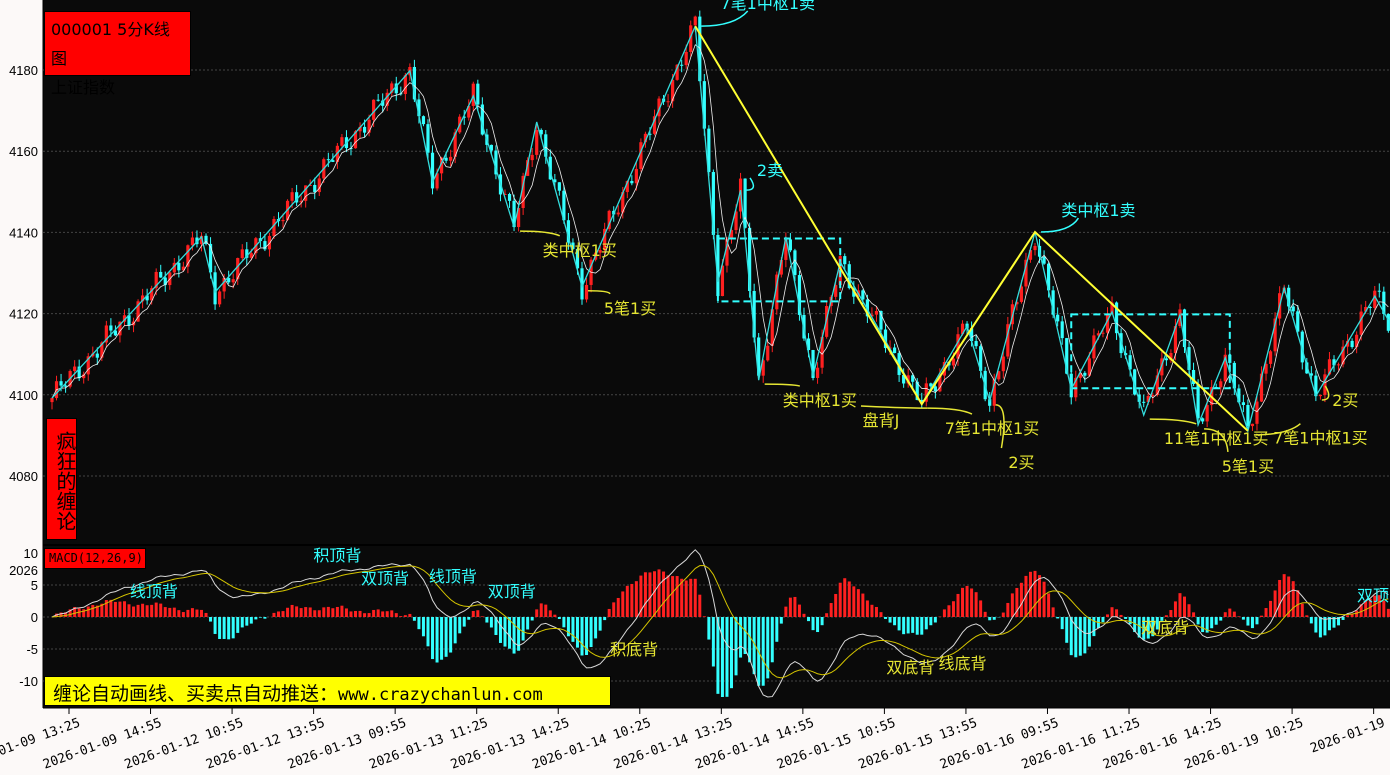  I want to click on banner-url: www.crazychanlun.com, so click(440, 695).